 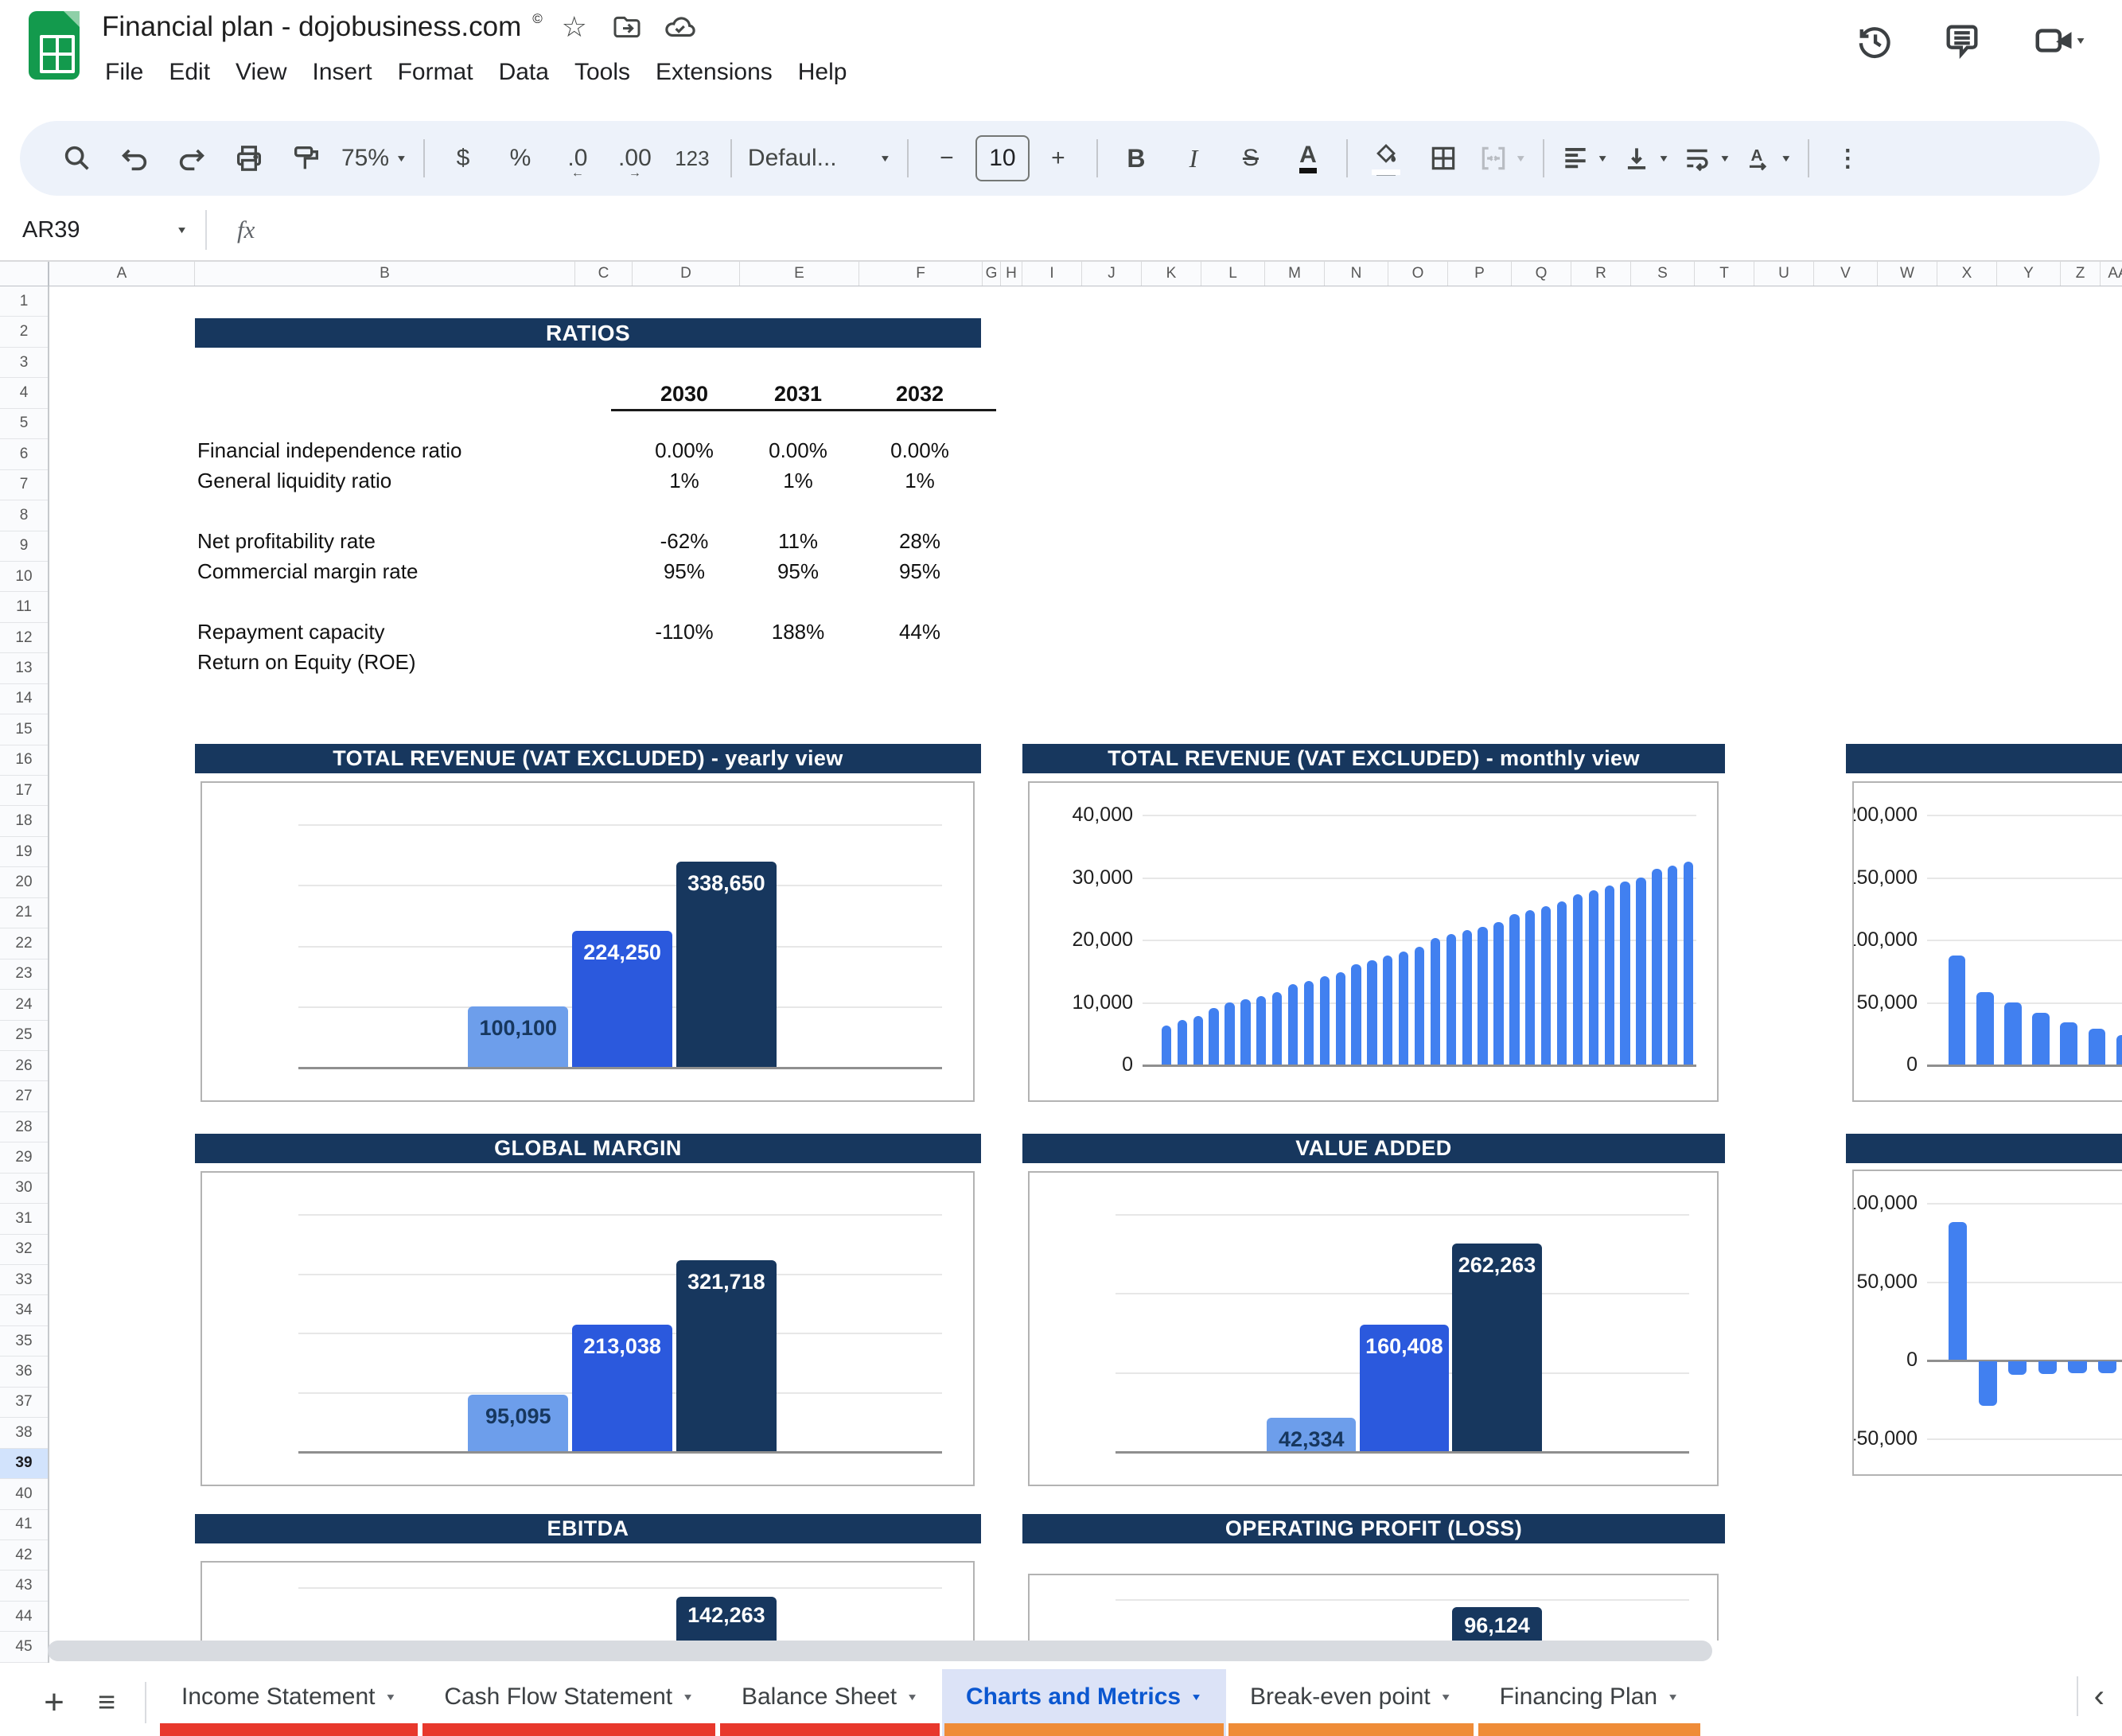 I want to click on chart-title-value-added: VALUE ADDED, so click(x=1373, y=1148).